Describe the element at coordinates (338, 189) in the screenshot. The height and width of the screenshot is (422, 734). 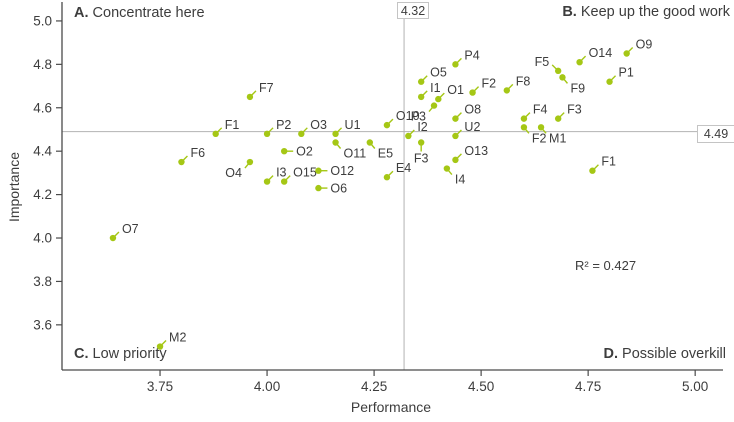
I see `point-label-O6: O6` at that location.